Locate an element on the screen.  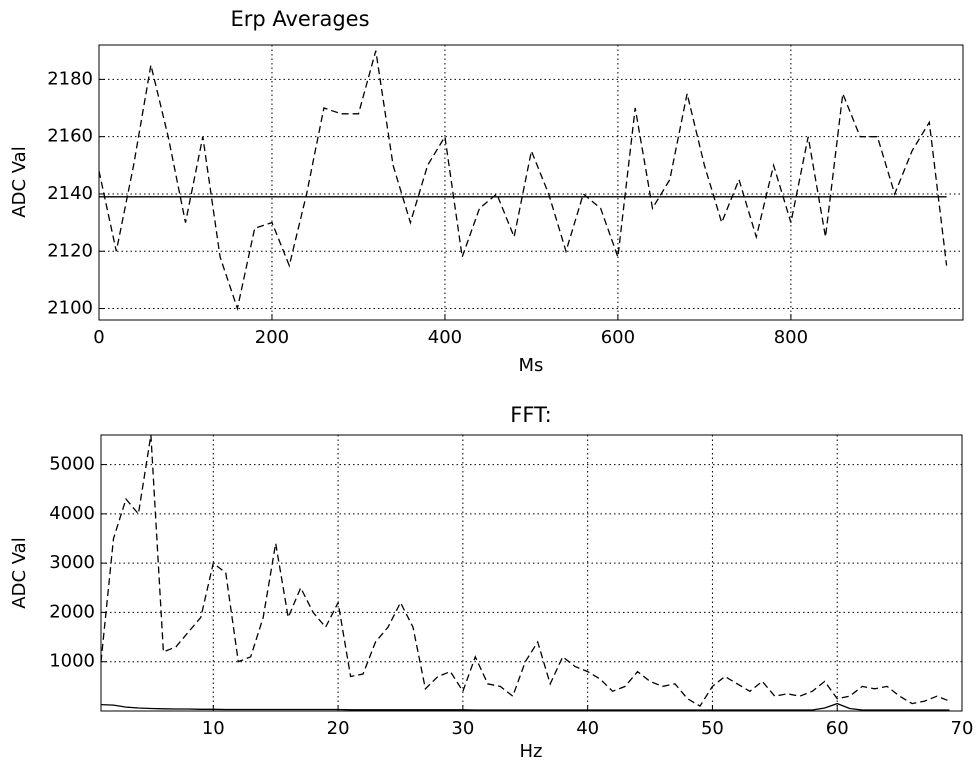
y-tick-label: 2140 is located at coordinates (70, 193).